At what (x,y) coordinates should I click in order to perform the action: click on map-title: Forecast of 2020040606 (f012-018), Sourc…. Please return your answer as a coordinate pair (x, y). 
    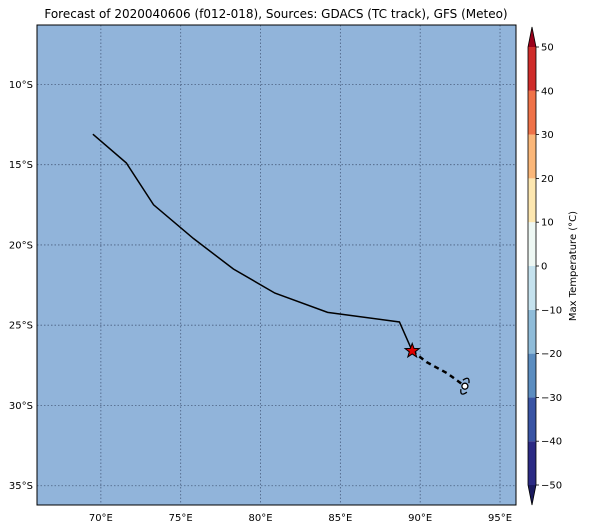
    Looking at the image, I should click on (276, 14).